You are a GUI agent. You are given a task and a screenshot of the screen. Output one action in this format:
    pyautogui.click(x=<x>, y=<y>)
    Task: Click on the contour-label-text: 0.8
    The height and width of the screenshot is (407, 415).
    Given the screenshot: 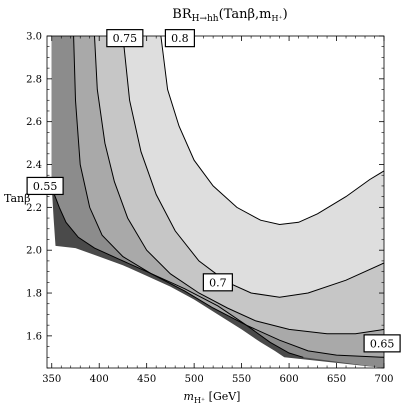 What is the action you would take?
    pyautogui.click(x=180, y=38)
    